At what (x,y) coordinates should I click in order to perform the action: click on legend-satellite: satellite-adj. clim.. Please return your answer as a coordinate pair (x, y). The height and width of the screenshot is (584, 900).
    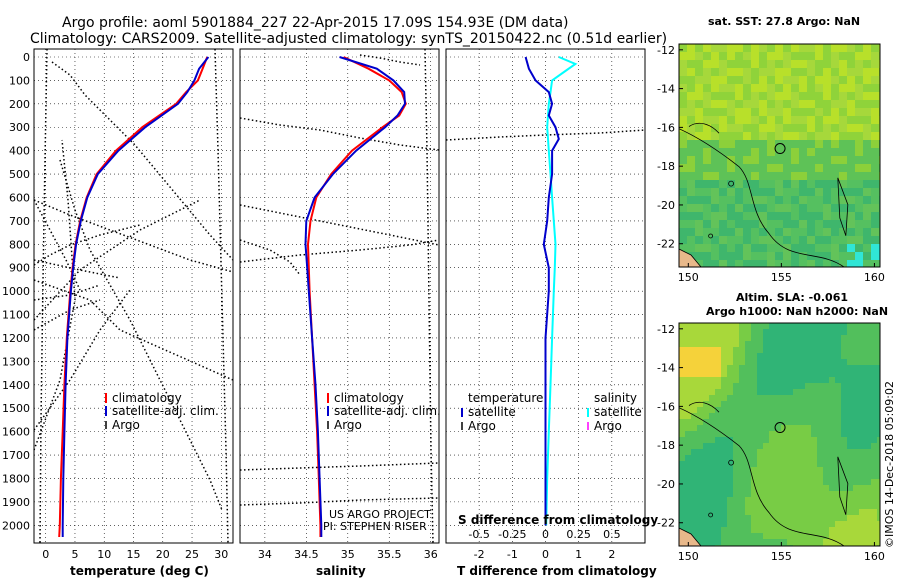
    Looking at the image, I should click on (165, 411).